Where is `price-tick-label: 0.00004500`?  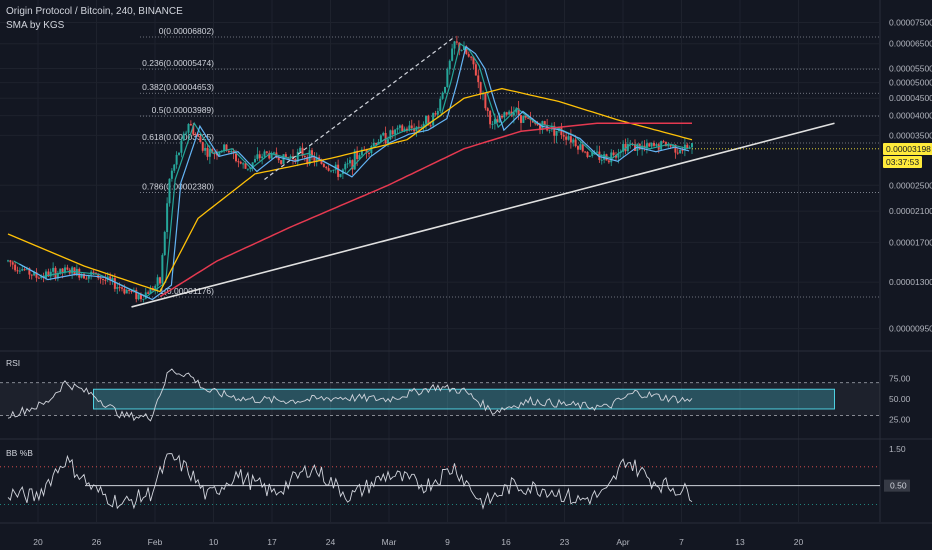 price-tick-label: 0.00004500 is located at coordinates (910, 98).